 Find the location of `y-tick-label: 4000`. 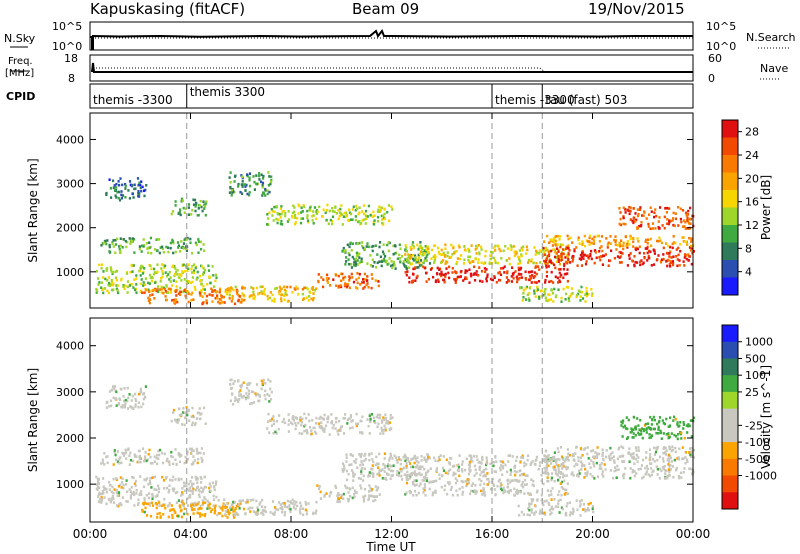

y-tick-label: 4000 is located at coordinates (70, 139).